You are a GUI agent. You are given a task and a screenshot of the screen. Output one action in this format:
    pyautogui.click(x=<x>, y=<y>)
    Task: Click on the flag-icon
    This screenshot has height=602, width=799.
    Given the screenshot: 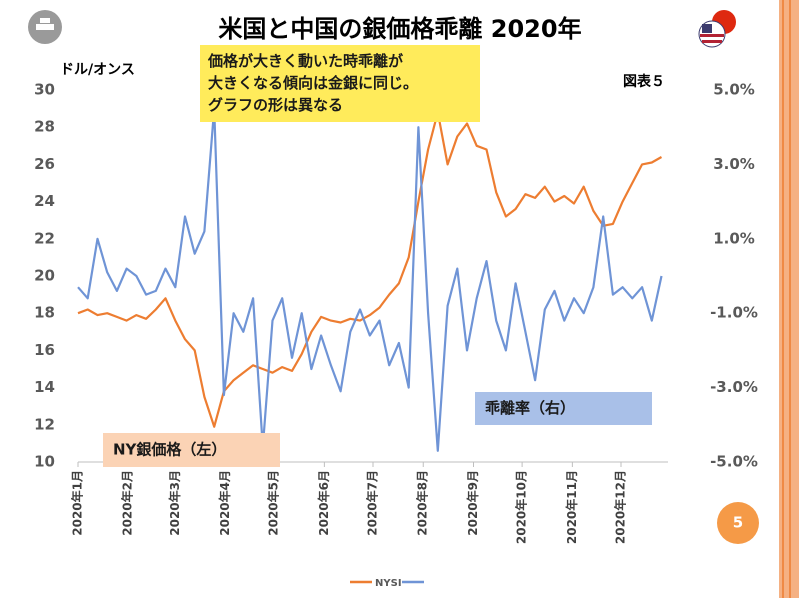 What is the action you would take?
    pyautogui.click(x=717, y=29)
    